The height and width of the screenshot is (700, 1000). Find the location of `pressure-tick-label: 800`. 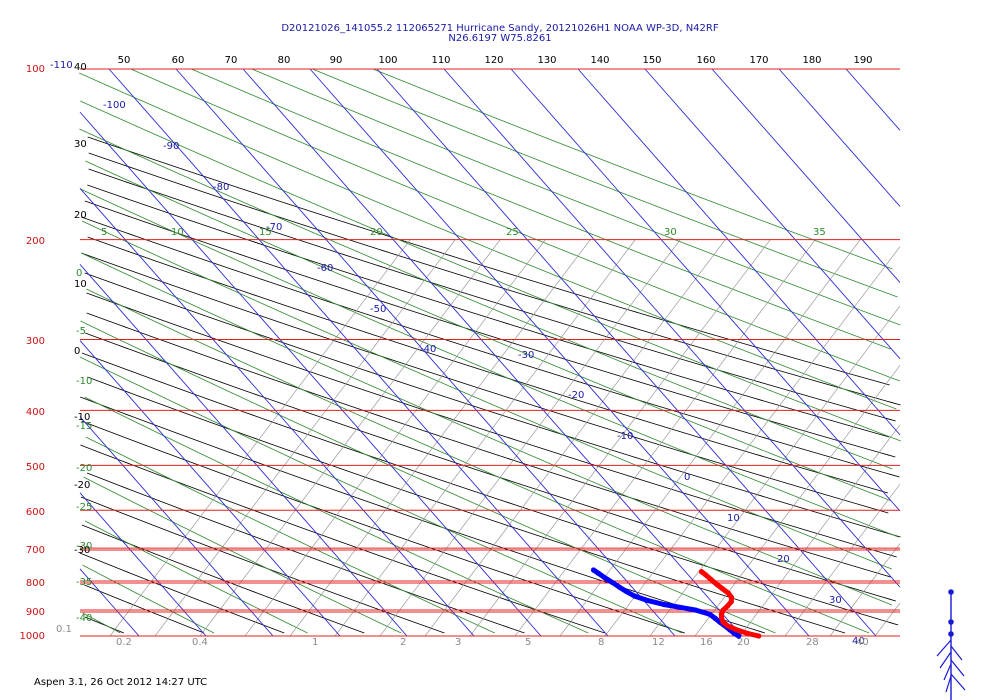

pressure-tick-label: 800 is located at coordinates (35, 583).